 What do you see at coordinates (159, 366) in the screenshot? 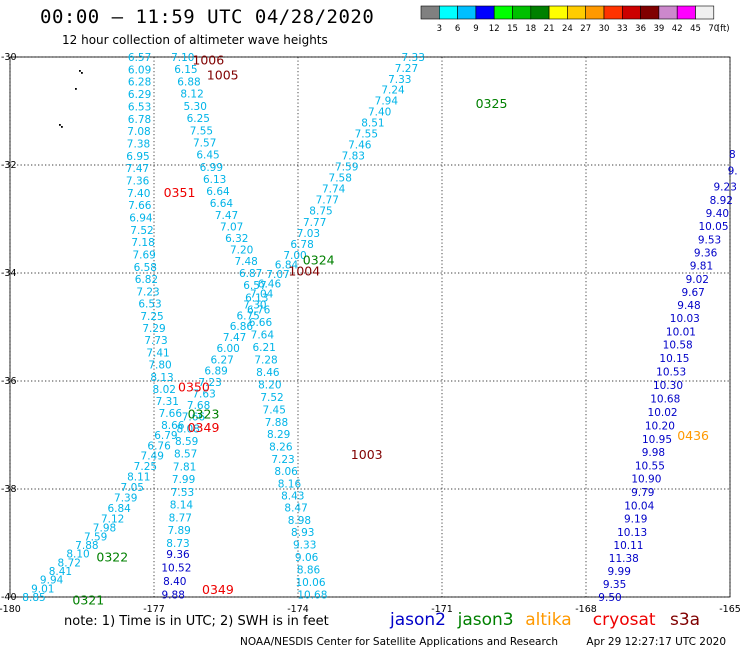
I see `wave-height-value: 7.80` at bounding box center [159, 366].